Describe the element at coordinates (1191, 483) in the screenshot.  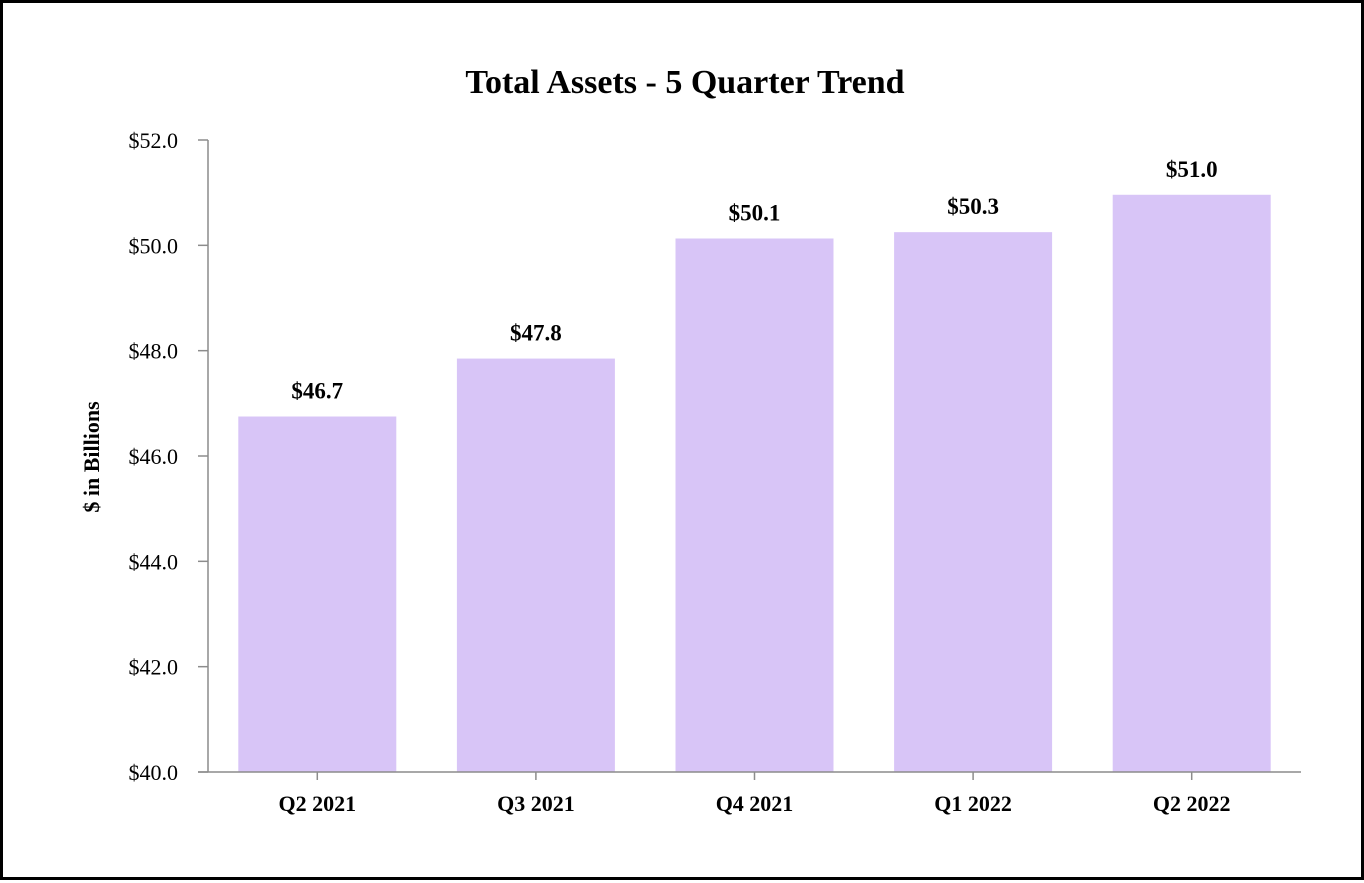
I see `bar-q2-2022` at that location.